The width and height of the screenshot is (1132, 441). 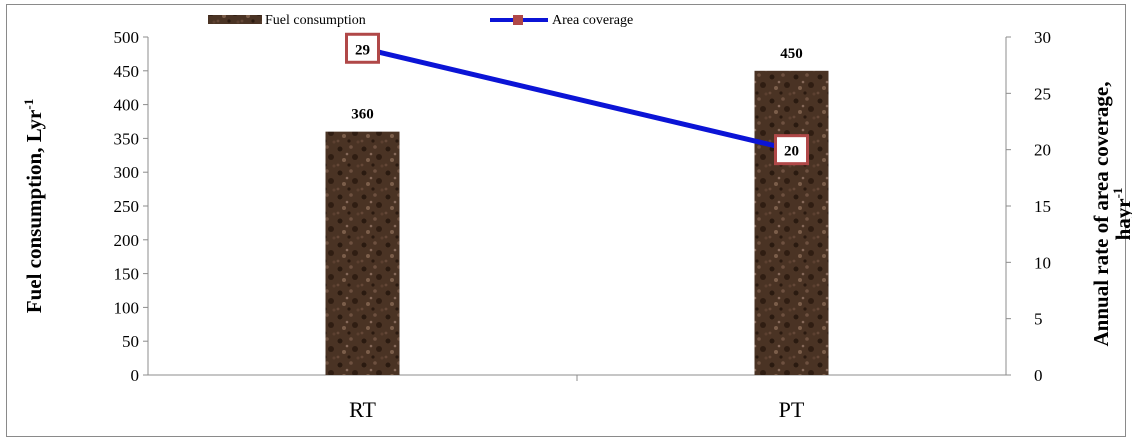 I want to click on left-axis-ticks: 0 50 100 150 200 250 300 350 400 450 500, so click(x=131, y=206).